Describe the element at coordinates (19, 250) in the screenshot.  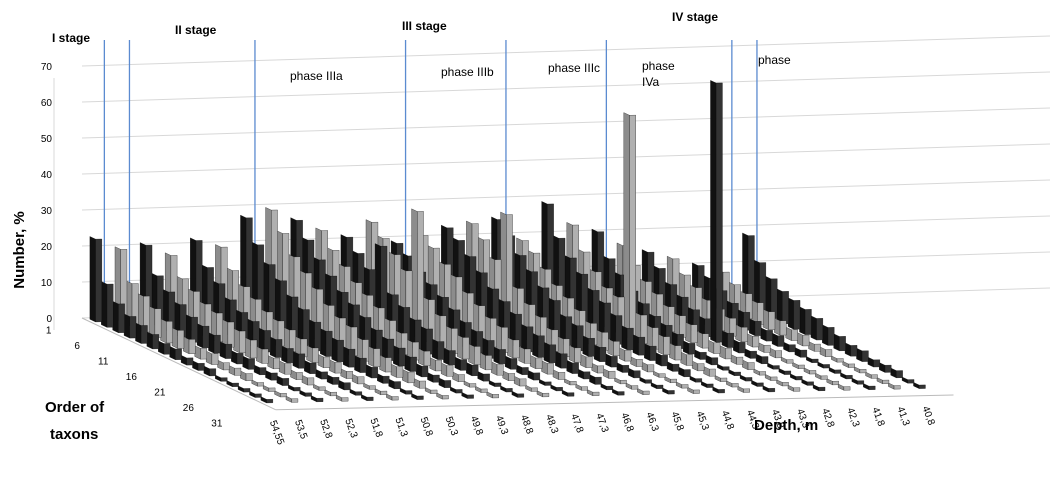
I see `y-axis-title: Number, %` at that location.